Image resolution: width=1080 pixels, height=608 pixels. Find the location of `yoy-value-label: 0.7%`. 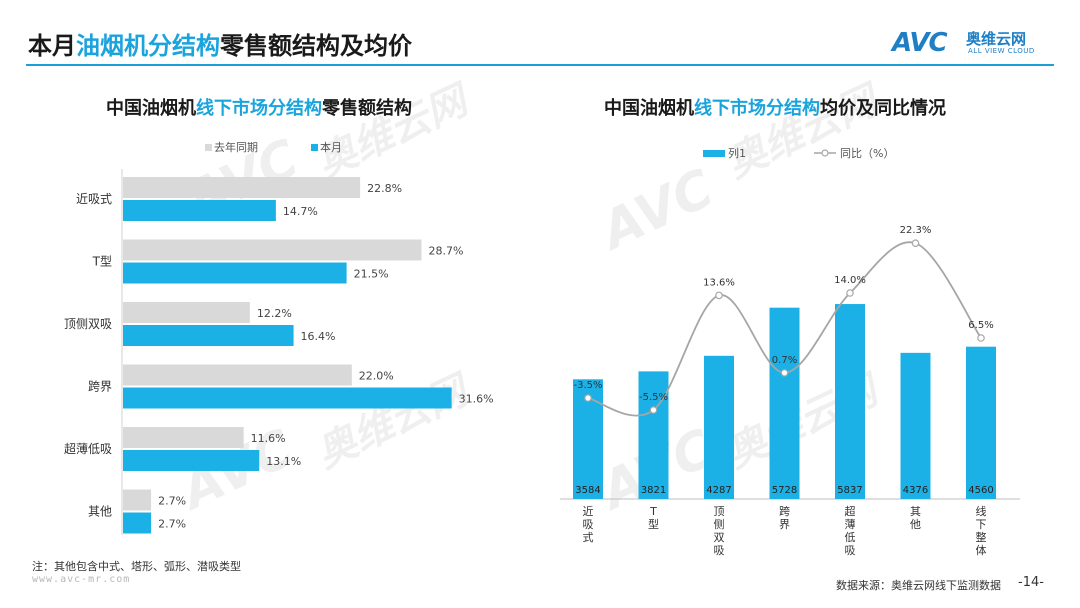

yoy-value-label: 0.7% is located at coordinates (784, 360).